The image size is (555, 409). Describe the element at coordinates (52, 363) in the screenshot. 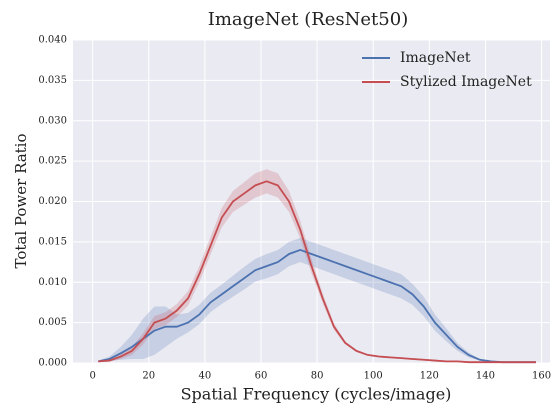

I see `y-tick-label: 0.000` at that location.